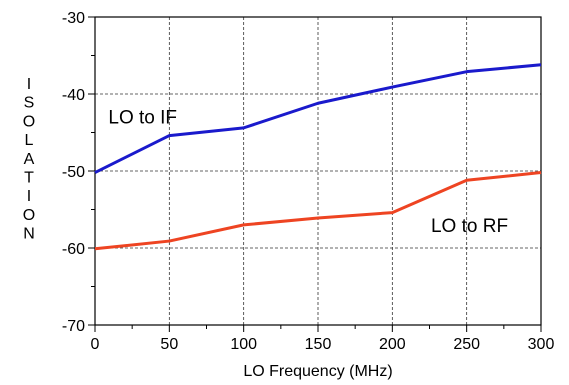 The width and height of the screenshot is (569, 385). What do you see at coordinates (29, 140) in the screenshot?
I see `y-axis-label-letter: L` at bounding box center [29, 140].